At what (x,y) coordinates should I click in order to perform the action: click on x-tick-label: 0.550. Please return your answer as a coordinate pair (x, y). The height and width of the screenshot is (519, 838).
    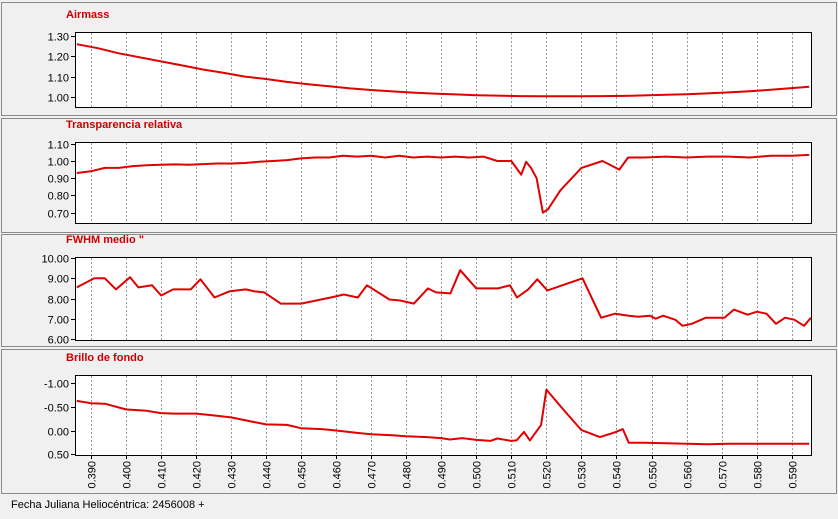
    Looking at the image, I should click on (654, 475).